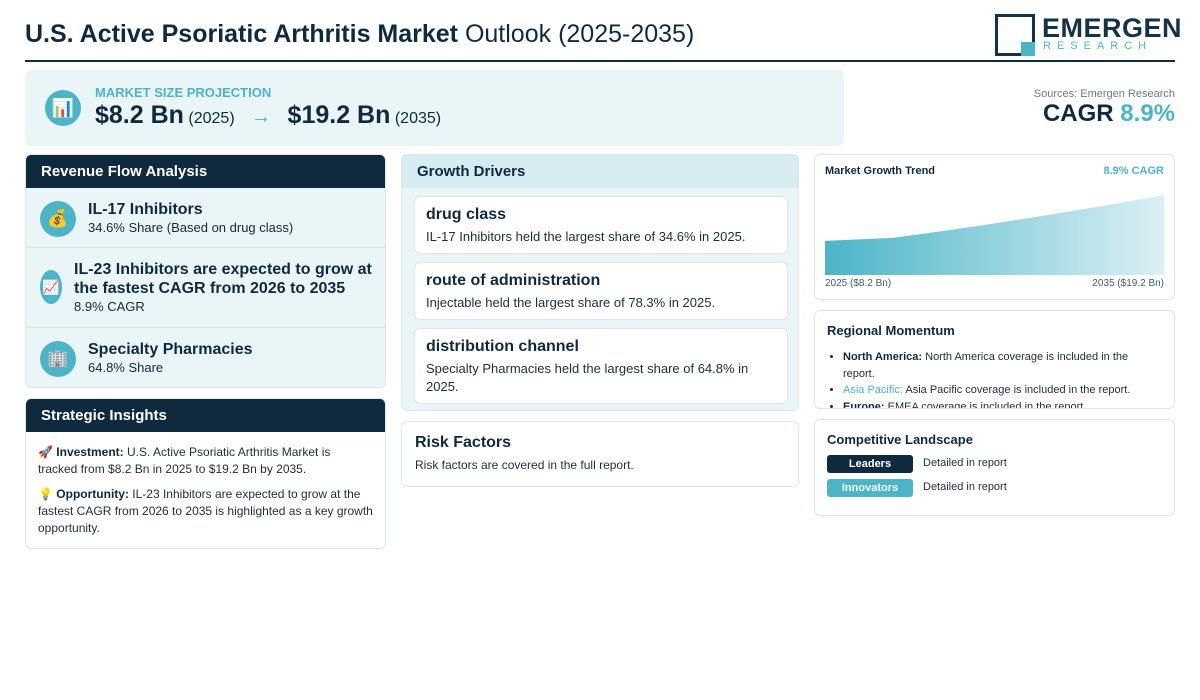 This screenshot has height=700, width=1200. What do you see at coordinates (205, 415) in the screenshot?
I see `strategic-insights-title: Strategic Insights` at bounding box center [205, 415].